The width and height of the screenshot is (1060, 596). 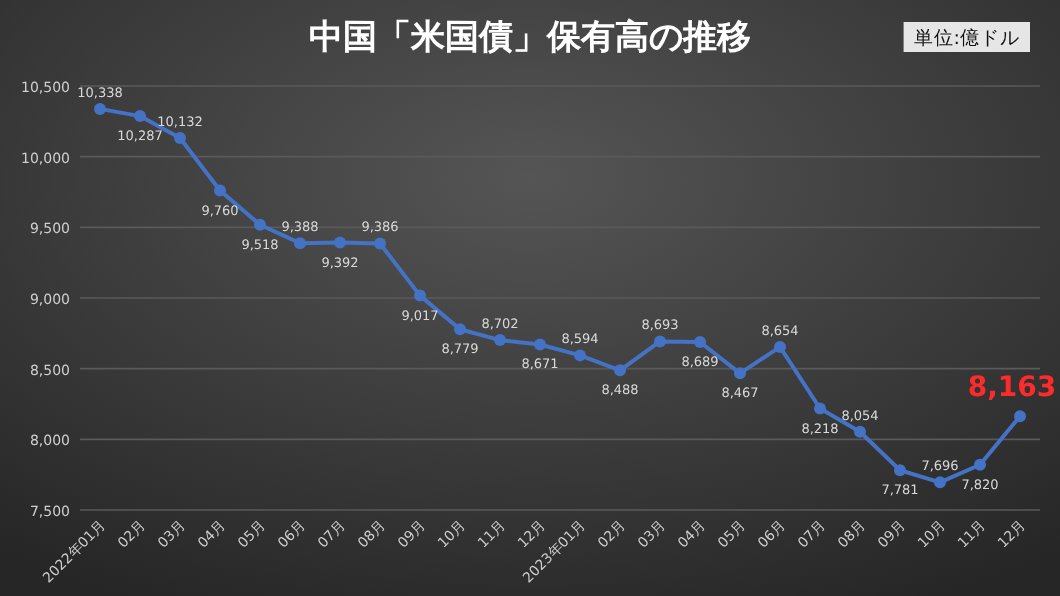 What do you see at coordinates (966, 37) in the screenshot?
I see `annotation: 単位:億ドル` at bounding box center [966, 37].